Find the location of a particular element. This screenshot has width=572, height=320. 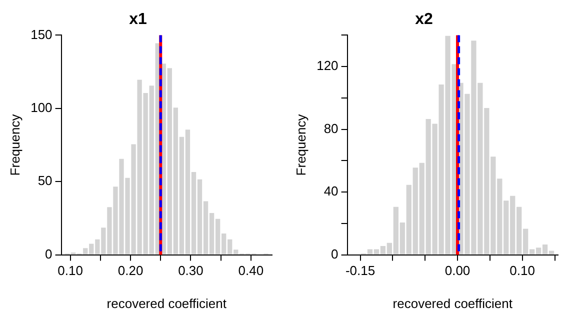

x-tick-label: 0.40 is located at coordinates (251, 270).